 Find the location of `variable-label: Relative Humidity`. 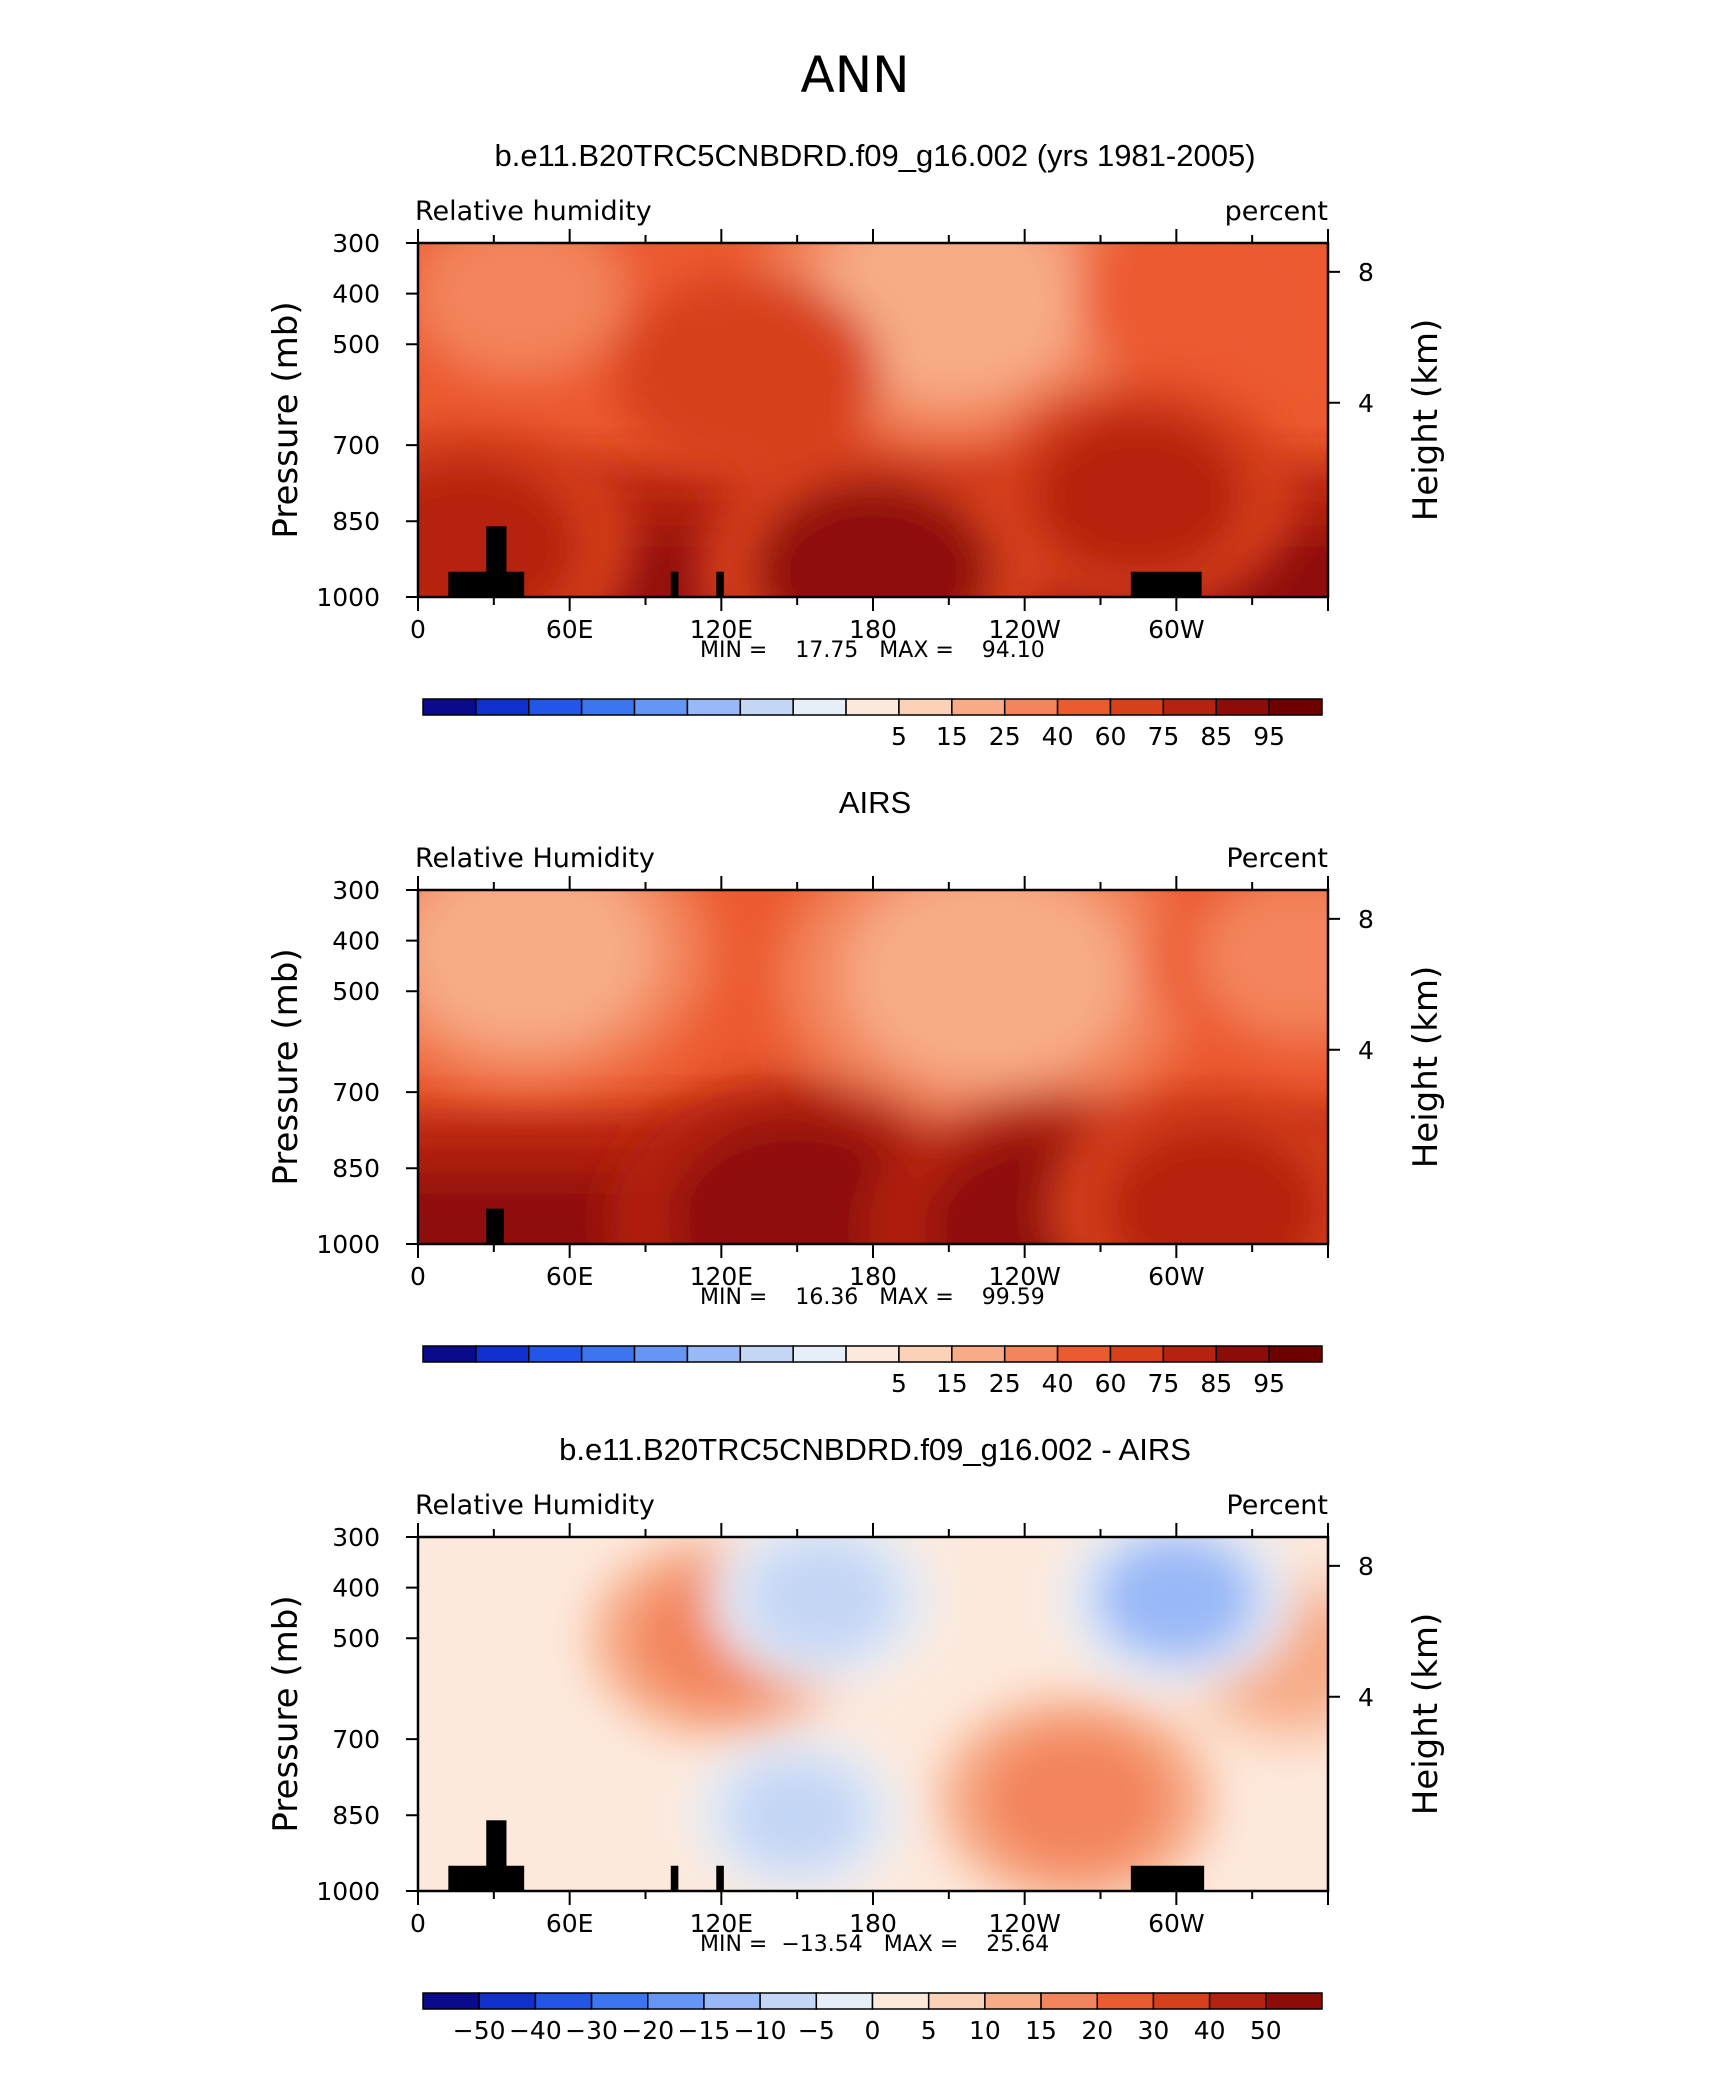

variable-label: Relative Humidity is located at coordinates (535, 858).